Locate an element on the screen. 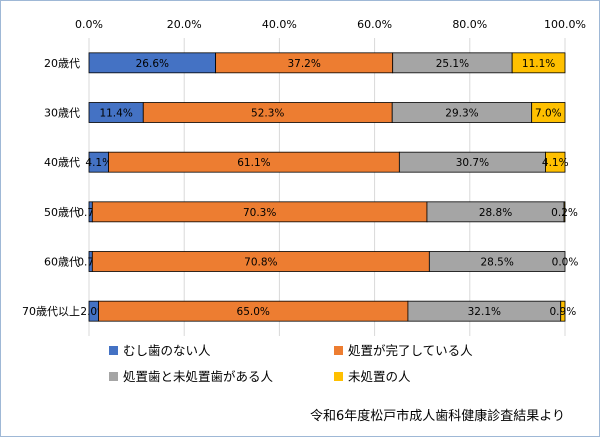  data-label: 7.0% is located at coordinates (548, 114).